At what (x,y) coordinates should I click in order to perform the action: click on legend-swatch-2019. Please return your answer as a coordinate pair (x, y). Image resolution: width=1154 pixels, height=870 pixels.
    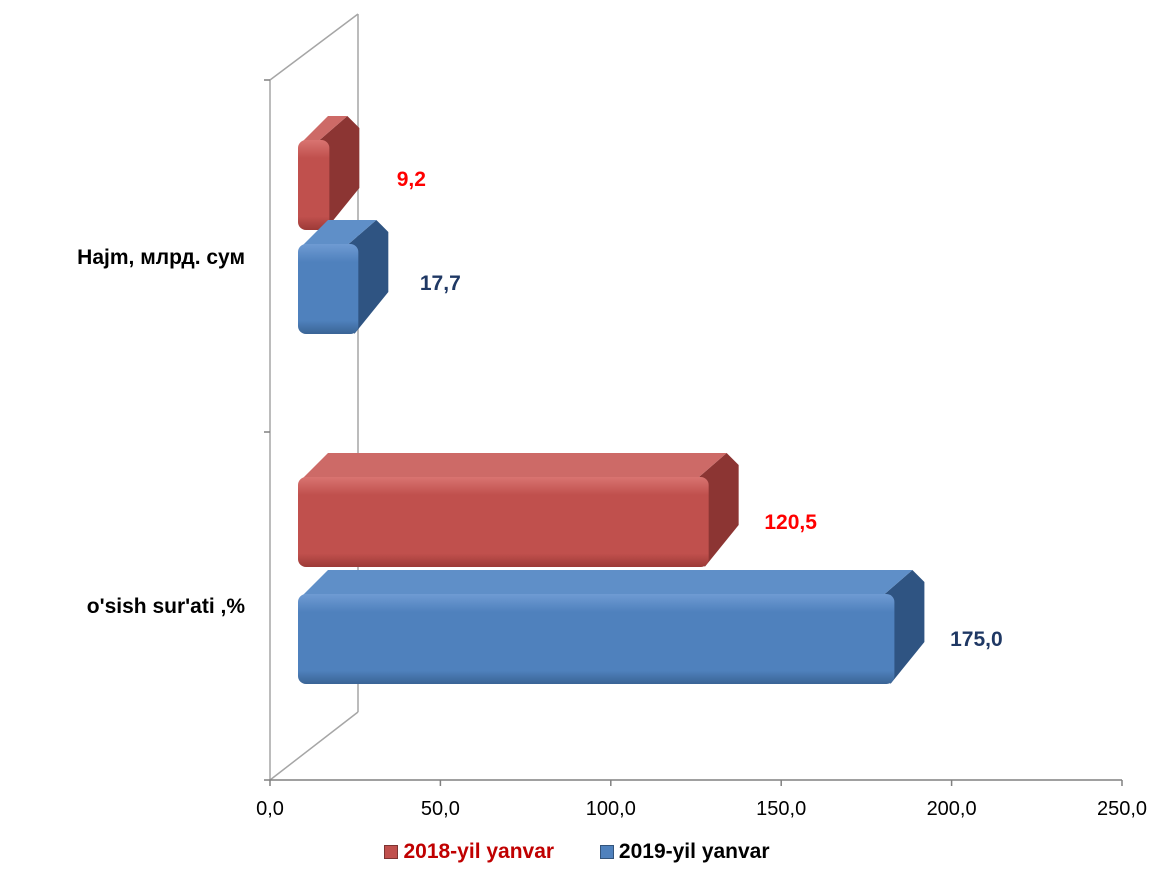
    Looking at the image, I should click on (606, 852).